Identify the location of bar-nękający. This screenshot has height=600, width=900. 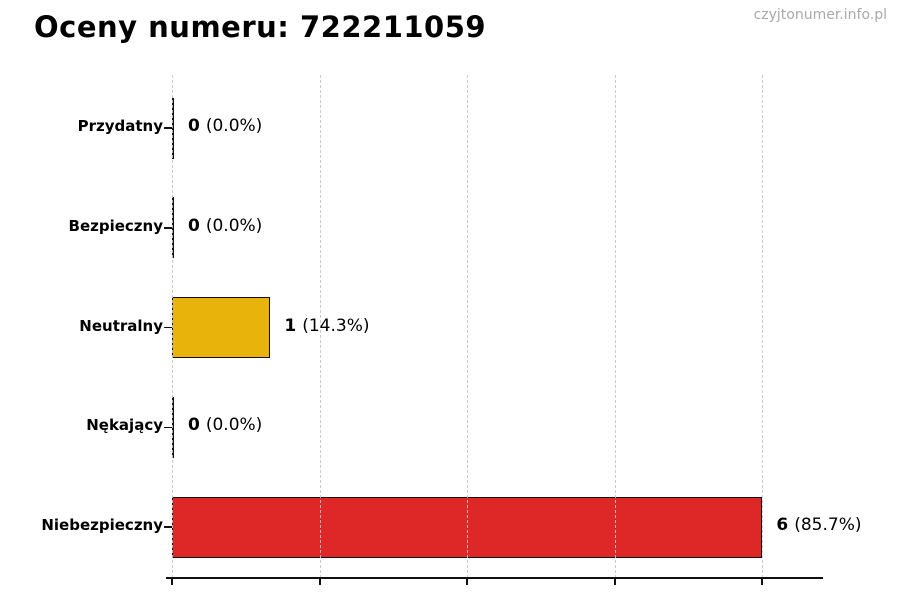
(173, 427).